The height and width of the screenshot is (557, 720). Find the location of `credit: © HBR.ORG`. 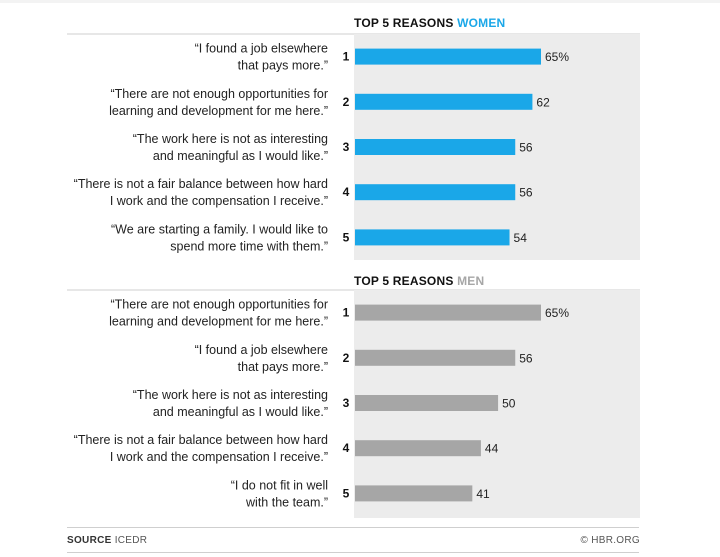

credit: © HBR.ORG is located at coordinates (610, 540).